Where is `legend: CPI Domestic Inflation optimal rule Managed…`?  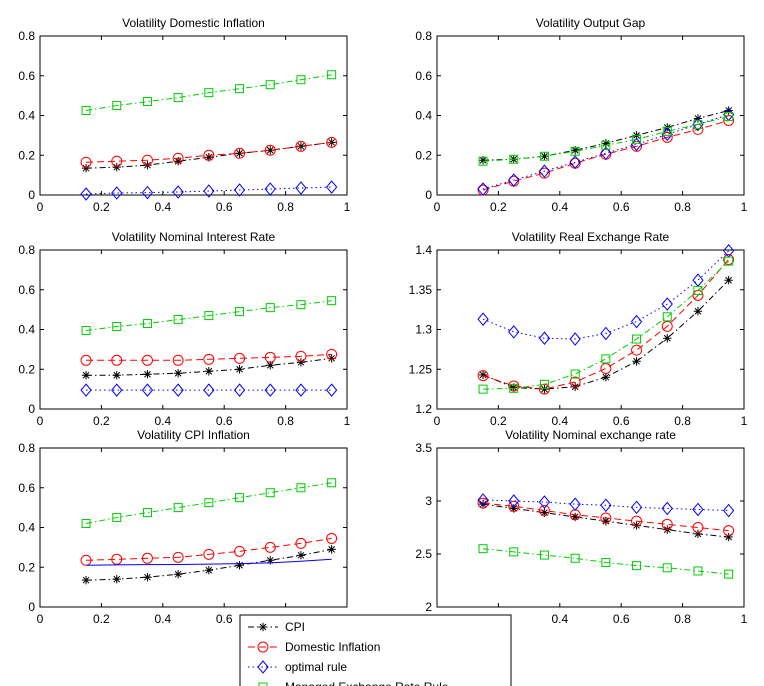 legend: CPI Domestic Inflation optimal rule Managed… is located at coordinates (375, 650).